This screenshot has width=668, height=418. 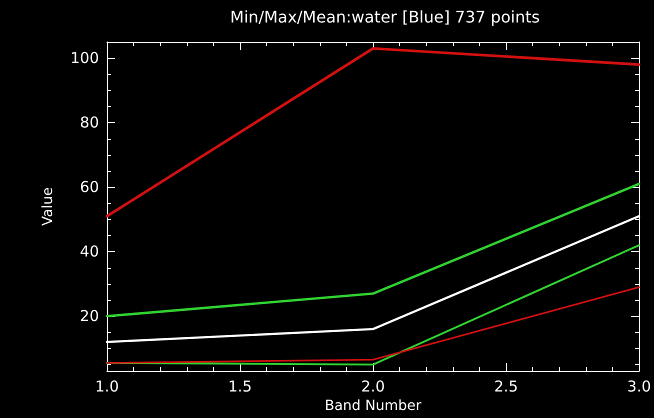 What do you see at coordinates (48, 206) in the screenshot?
I see `y-axis-title: Value` at bounding box center [48, 206].